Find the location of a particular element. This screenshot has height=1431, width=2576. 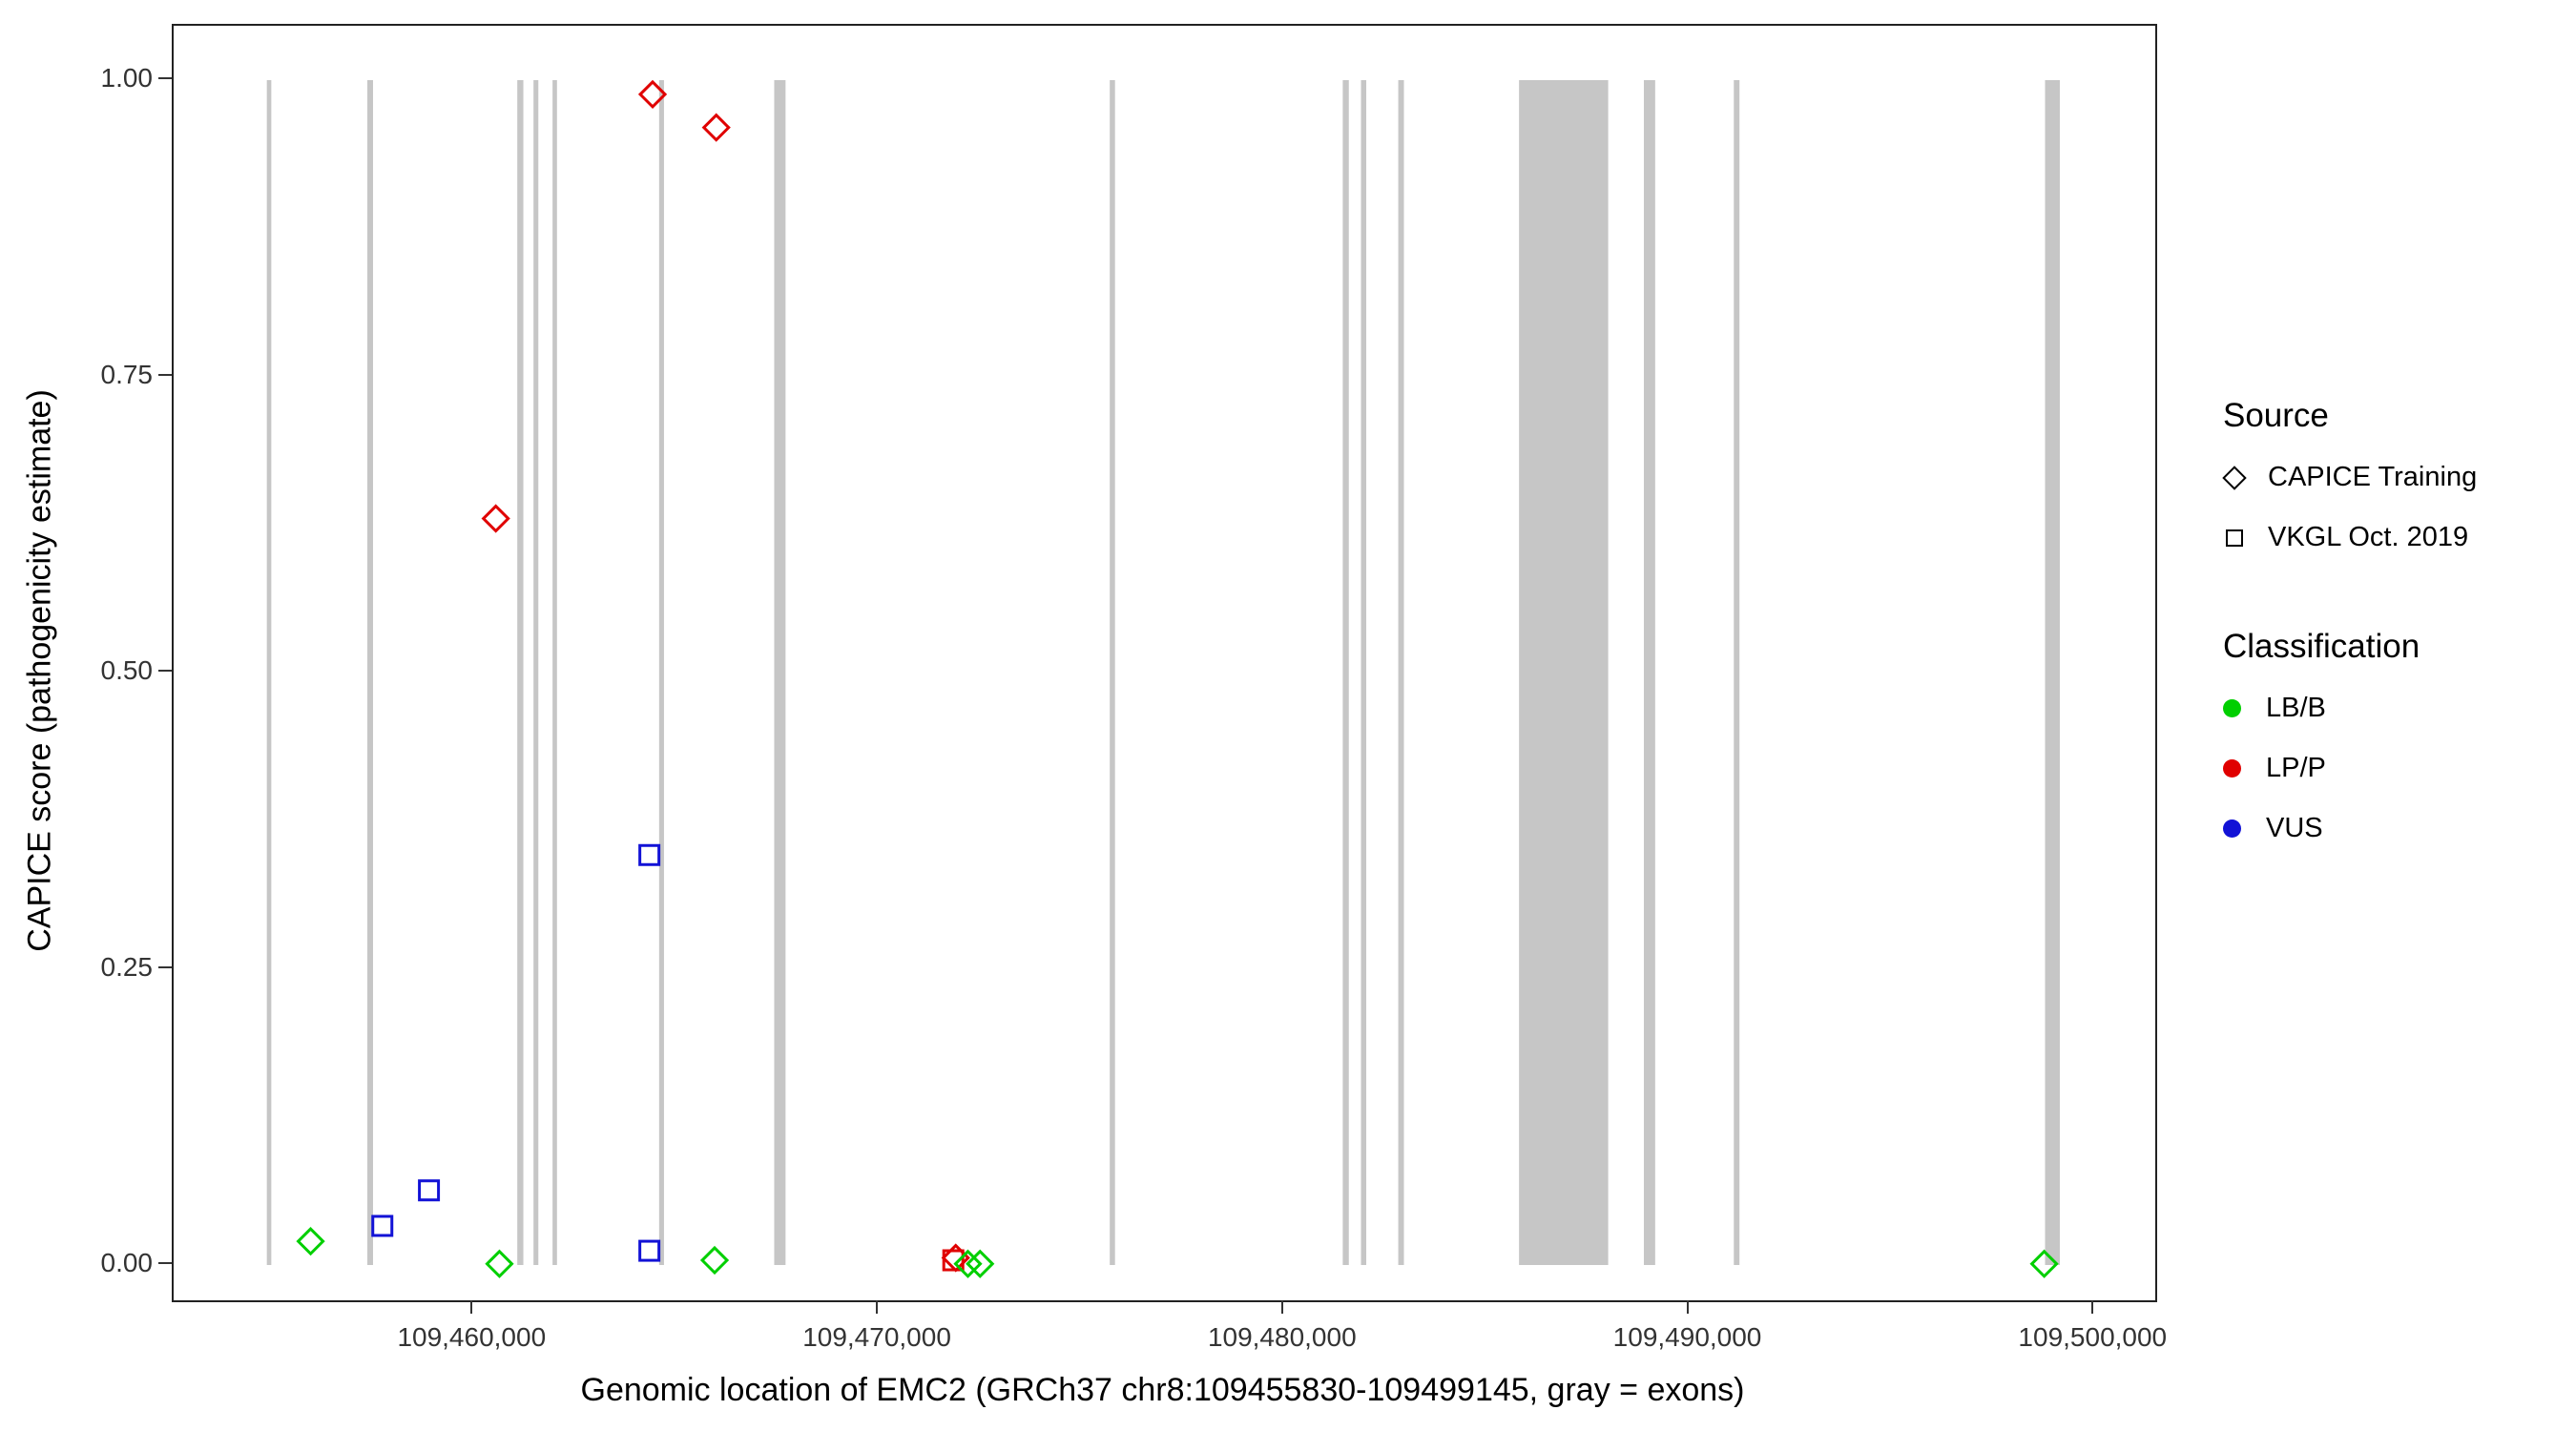

legend-source-title: Source is located at coordinates (2276, 415).